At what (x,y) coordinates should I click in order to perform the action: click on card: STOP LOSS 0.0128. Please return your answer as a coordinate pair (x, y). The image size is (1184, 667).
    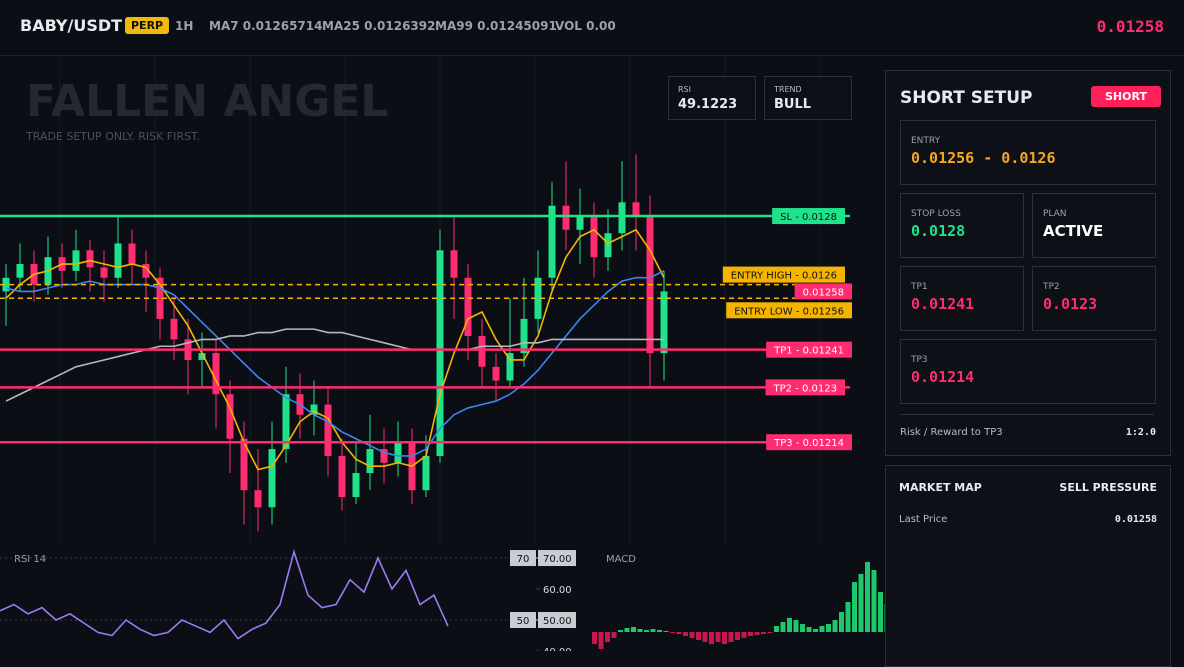
    Looking at the image, I should click on (962, 225).